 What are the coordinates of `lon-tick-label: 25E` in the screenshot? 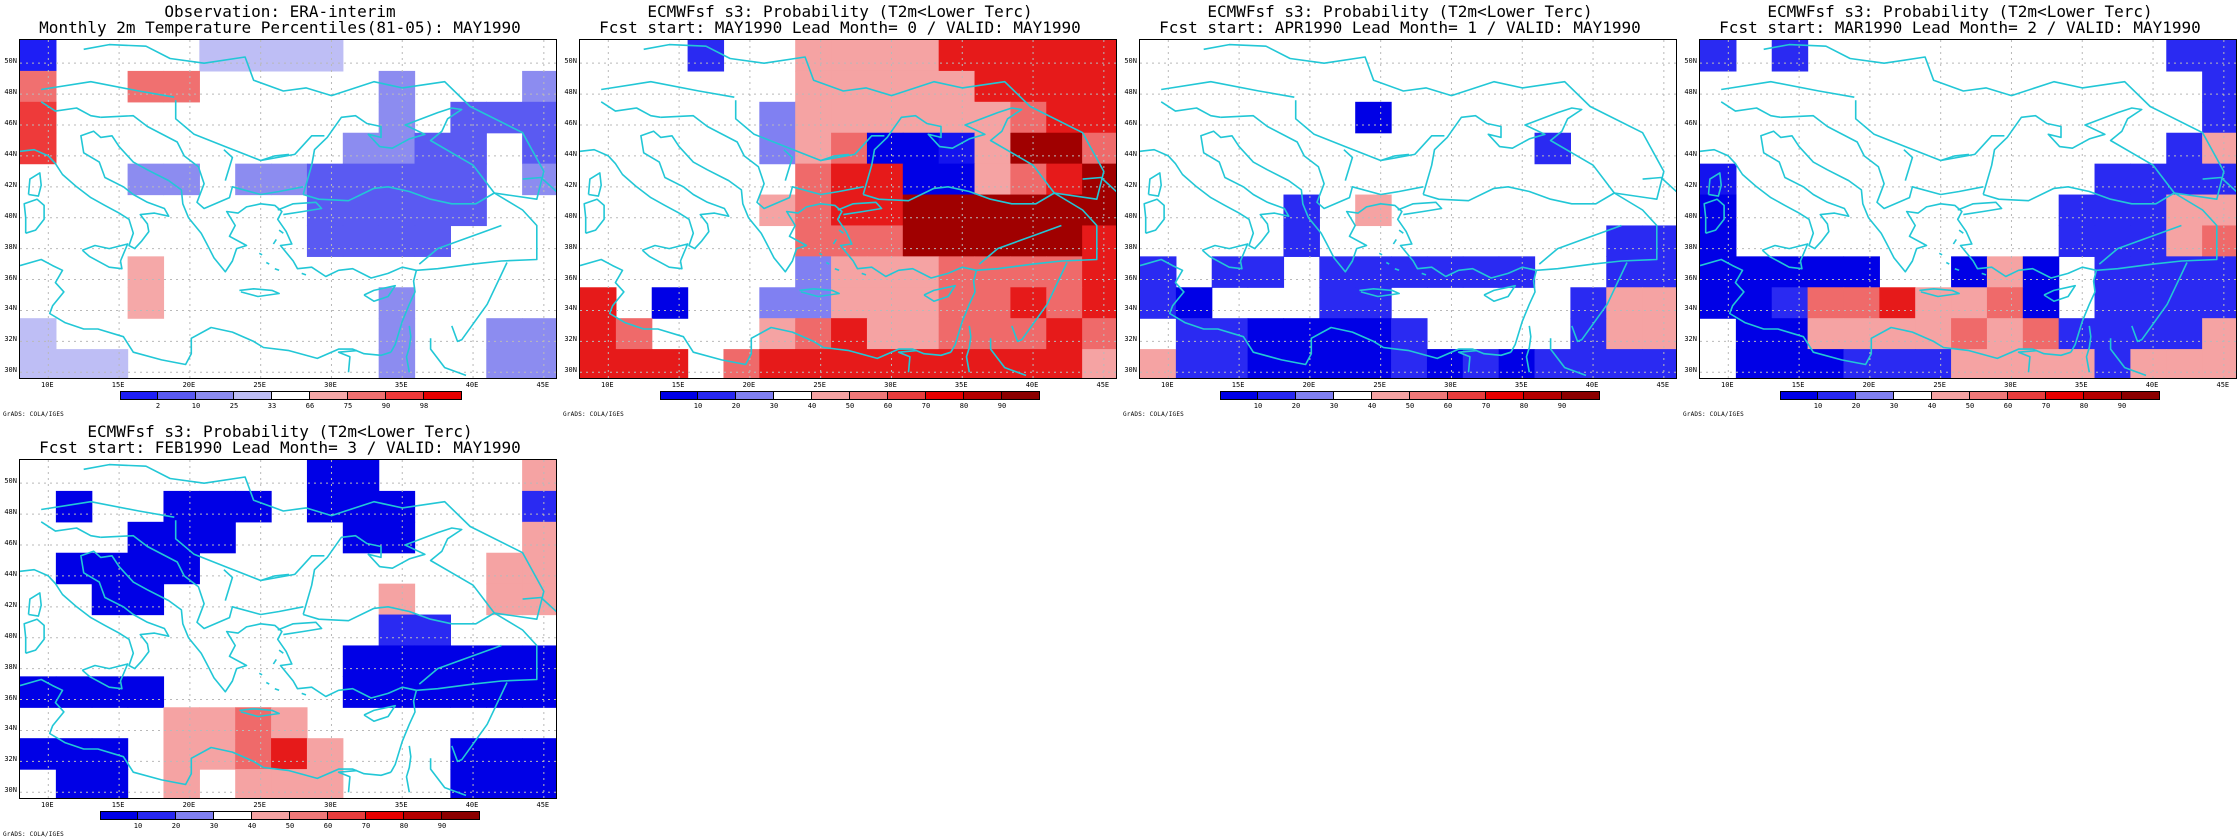 It's located at (819, 385).